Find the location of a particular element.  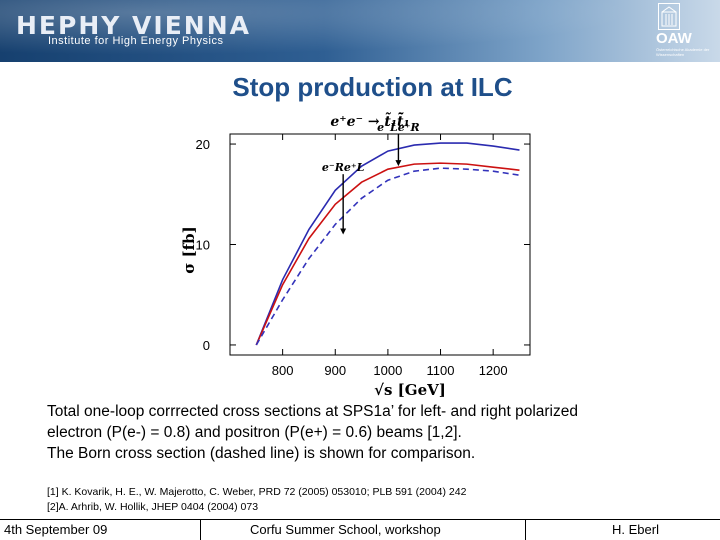

x-tick-label: 800 is located at coordinates (283, 370).